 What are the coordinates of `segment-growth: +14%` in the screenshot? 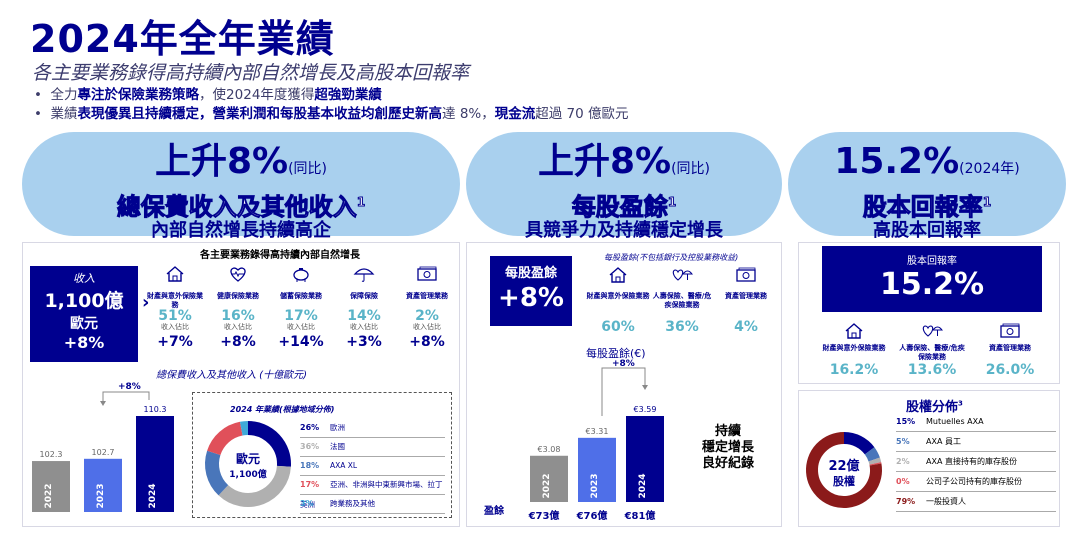 It's located at (301, 342).